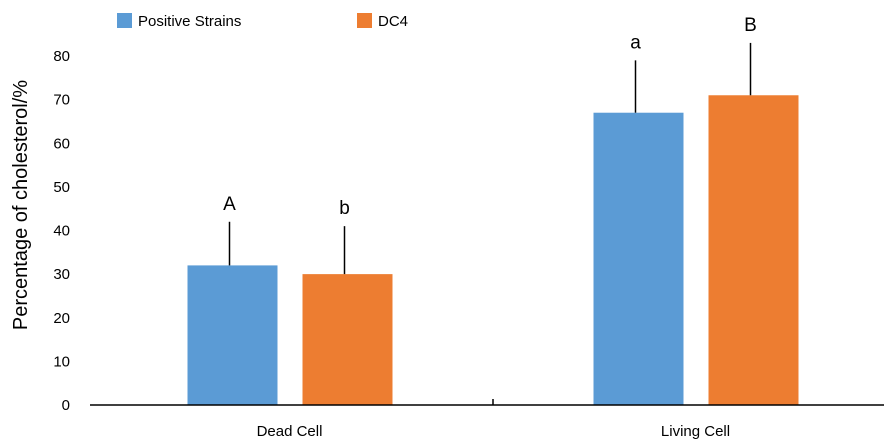 Image resolution: width=886 pixels, height=444 pixels. What do you see at coordinates (635, 42) in the screenshot?
I see `significance-label-1-2: a` at bounding box center [635, 42].